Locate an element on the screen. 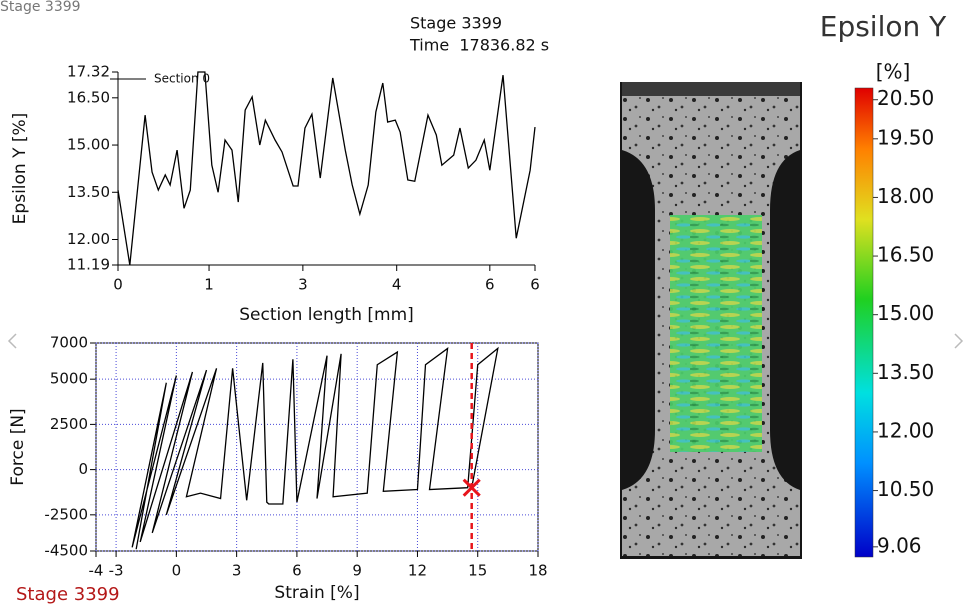  y-tick-label: 2500 is located at coordinates (69, 424).